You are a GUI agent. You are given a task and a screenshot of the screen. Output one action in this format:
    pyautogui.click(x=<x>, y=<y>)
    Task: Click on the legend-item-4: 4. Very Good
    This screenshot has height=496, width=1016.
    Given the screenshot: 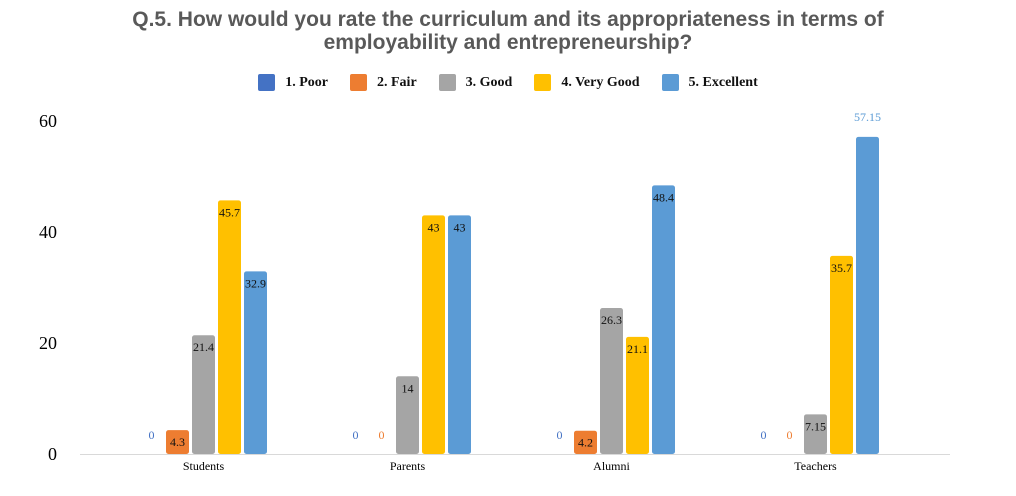 What is the action you would take?
    pyautogui.click(x=587, y=82)
    